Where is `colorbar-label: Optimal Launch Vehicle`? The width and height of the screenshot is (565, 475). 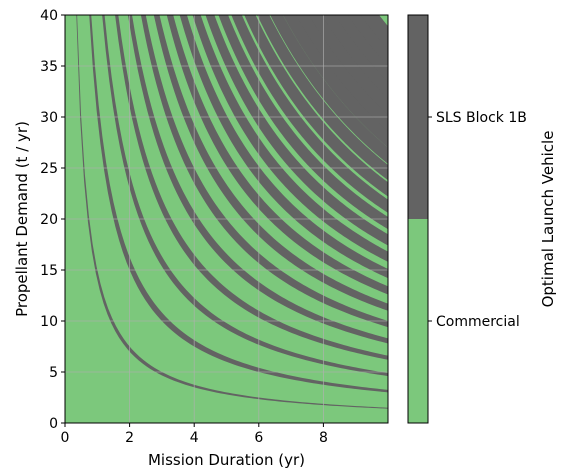 colorbar-label: Optimal Launch Vehicle is located at coordinates (548, 219).